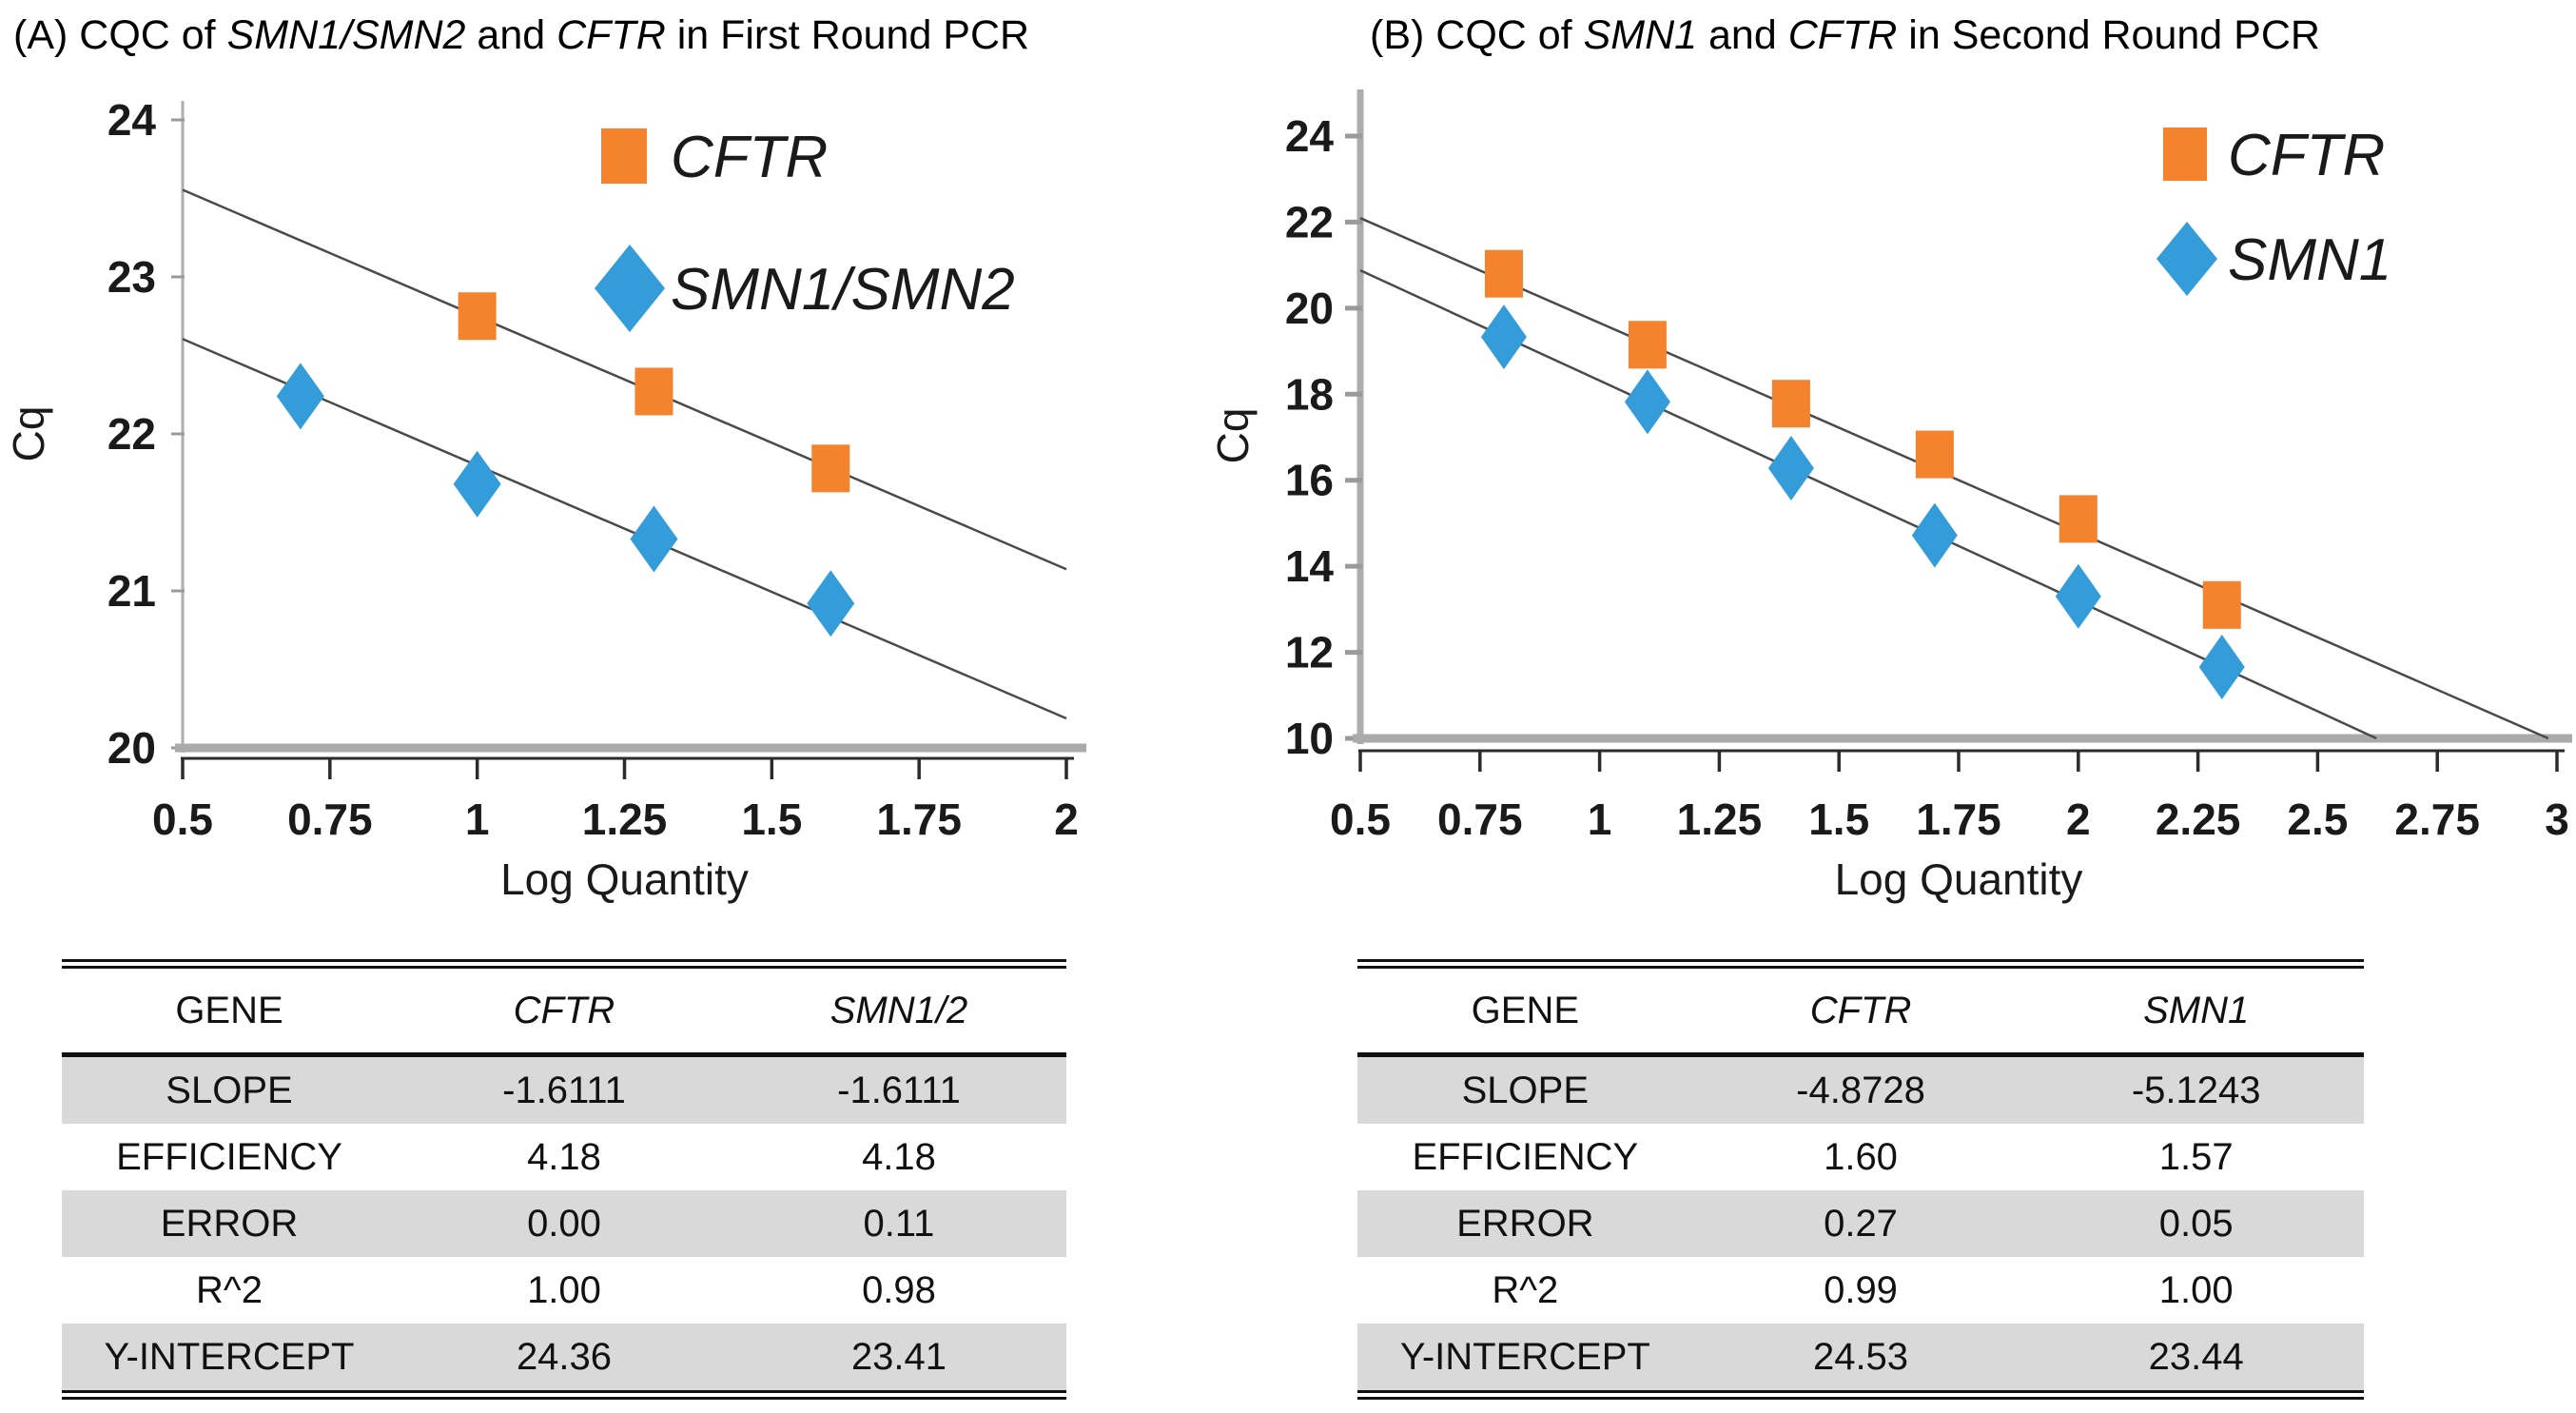 This screenshot has width=2576, height=1413. I want to click on table-a-r2-label: R^2, so click(230, 1289).